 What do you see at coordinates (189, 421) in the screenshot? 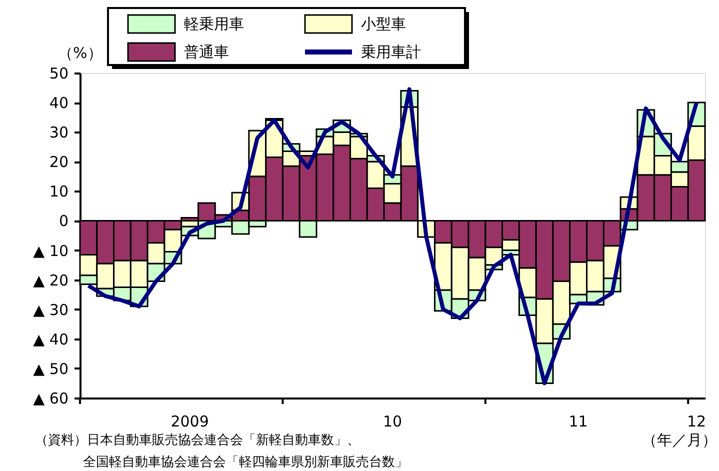
I see `x-tick-label: 2009` at bounding box center [189, 421].